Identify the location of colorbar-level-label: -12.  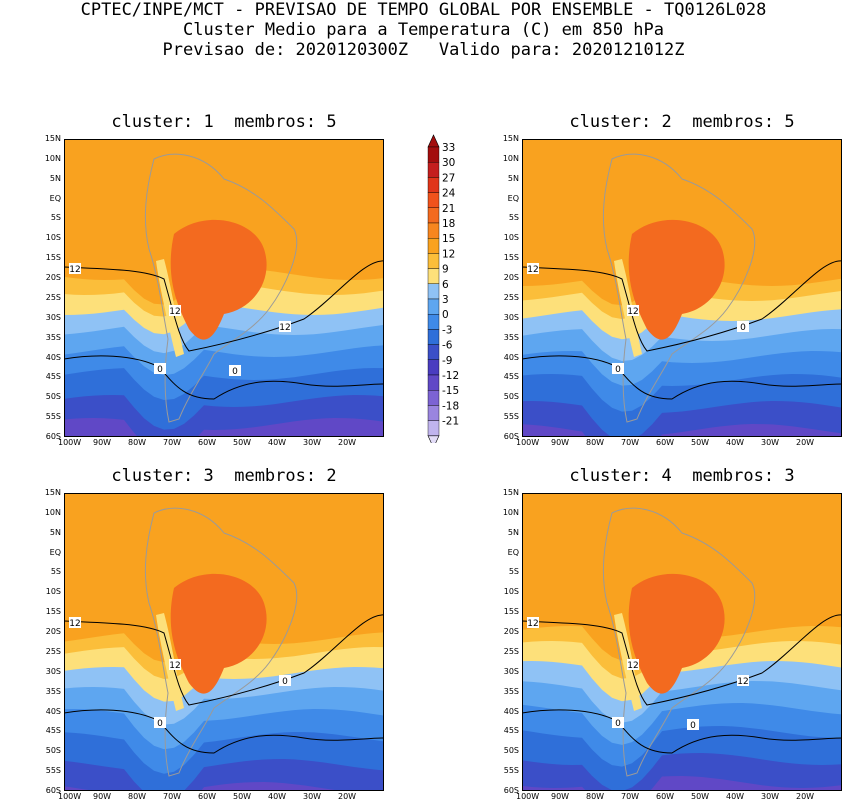
(450, 376).